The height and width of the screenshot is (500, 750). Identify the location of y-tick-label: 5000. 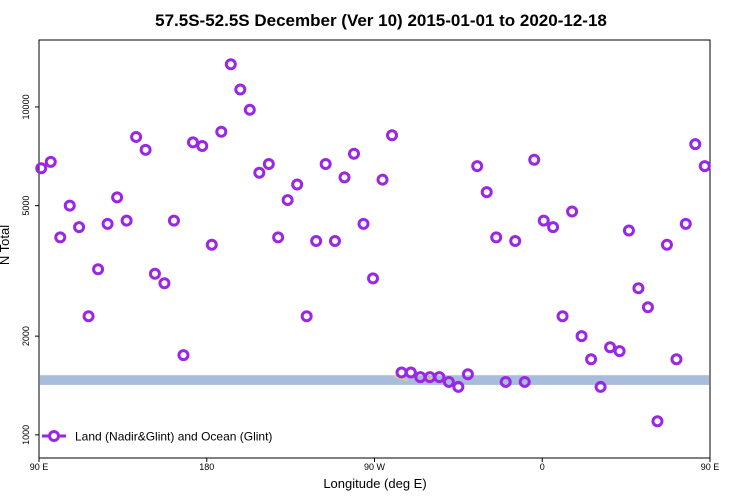
(26, 206).